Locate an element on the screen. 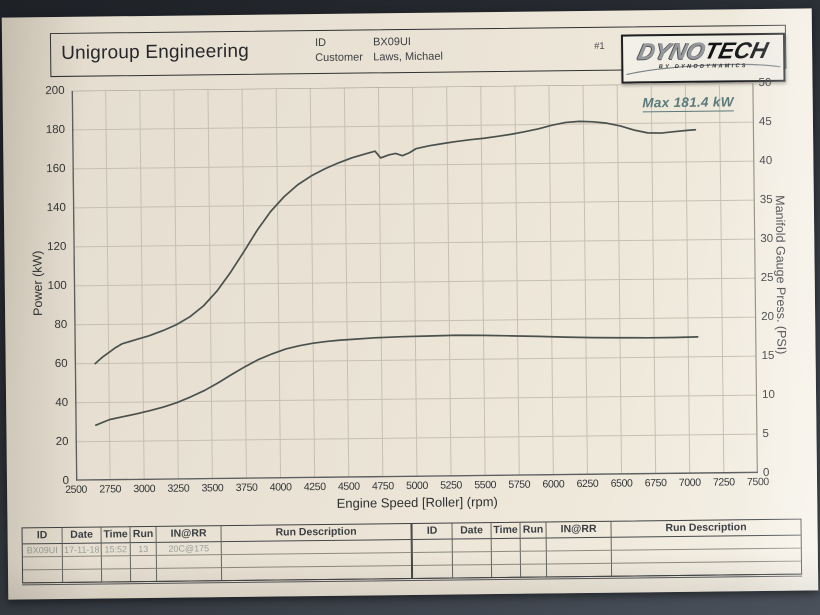 The height and width of the screenshot is (615, 820). x-tick-label: 3250 is located at coordinates (178, 488).